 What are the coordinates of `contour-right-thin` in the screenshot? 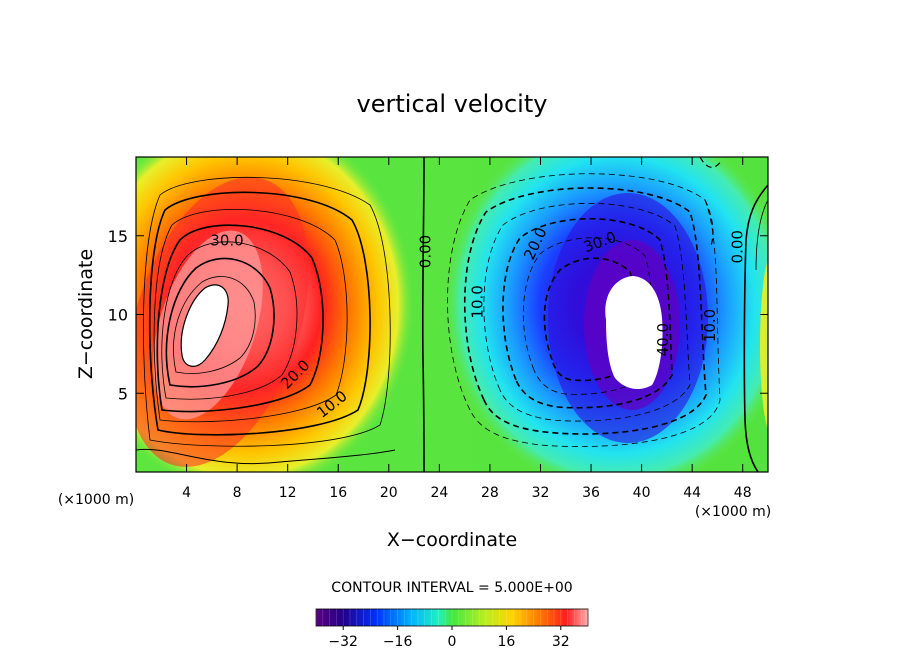 It's located at (761, 235).